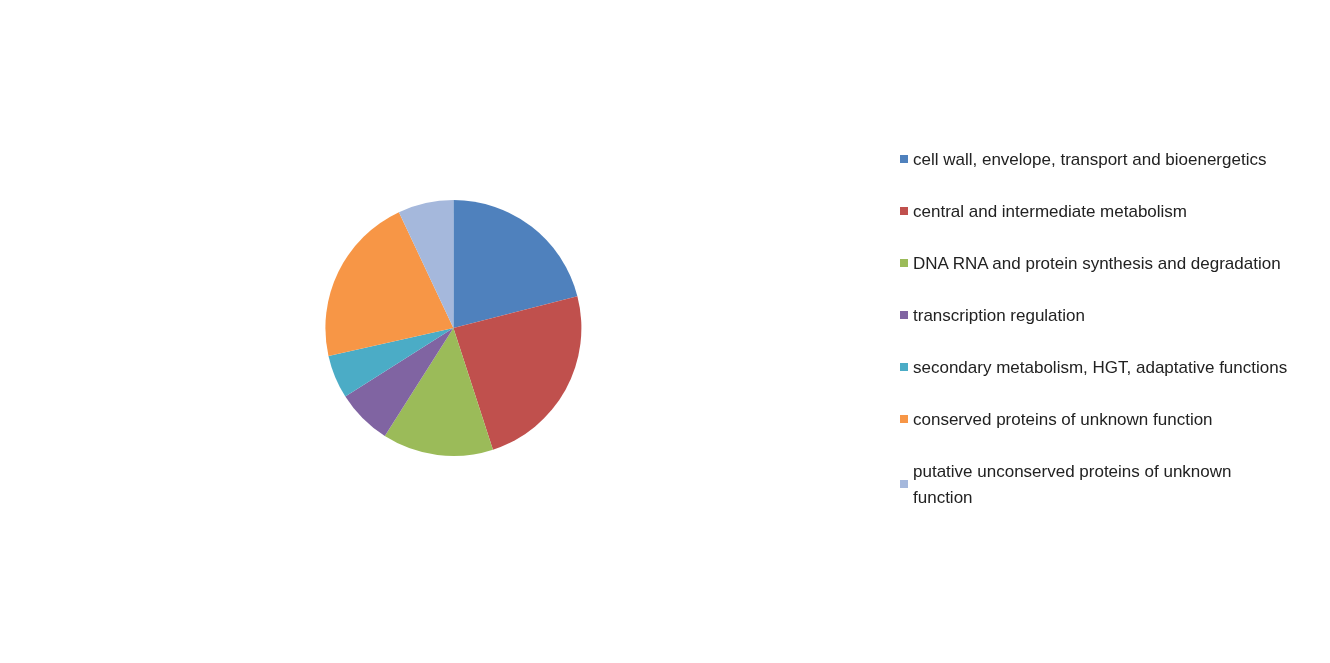 The image size is (1330, 663). Describe the element at coordinates (1100, 367) in the screenshot. I see `legend-label: secondary metabolism, HGT, adaptative functions` at that location.